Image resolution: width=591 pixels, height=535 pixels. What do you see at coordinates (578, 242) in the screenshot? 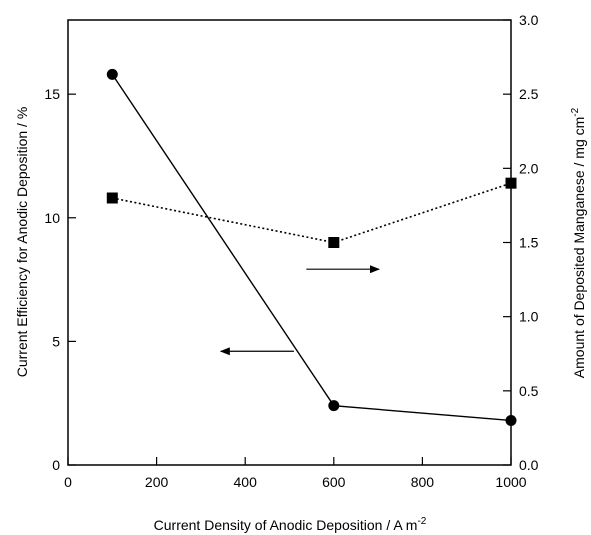
I see `y-right-axis-label: Amount of Deposited Manganese / mg cm-2` at bounding box center [578, 242].